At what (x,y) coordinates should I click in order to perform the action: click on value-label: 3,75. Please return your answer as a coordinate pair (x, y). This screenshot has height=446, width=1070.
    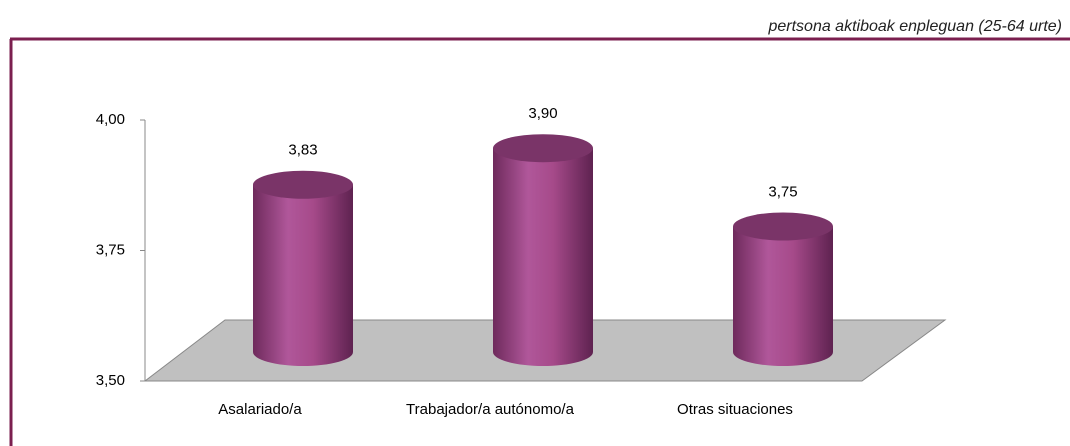
    Looking at the image, I should click on (782, 191).